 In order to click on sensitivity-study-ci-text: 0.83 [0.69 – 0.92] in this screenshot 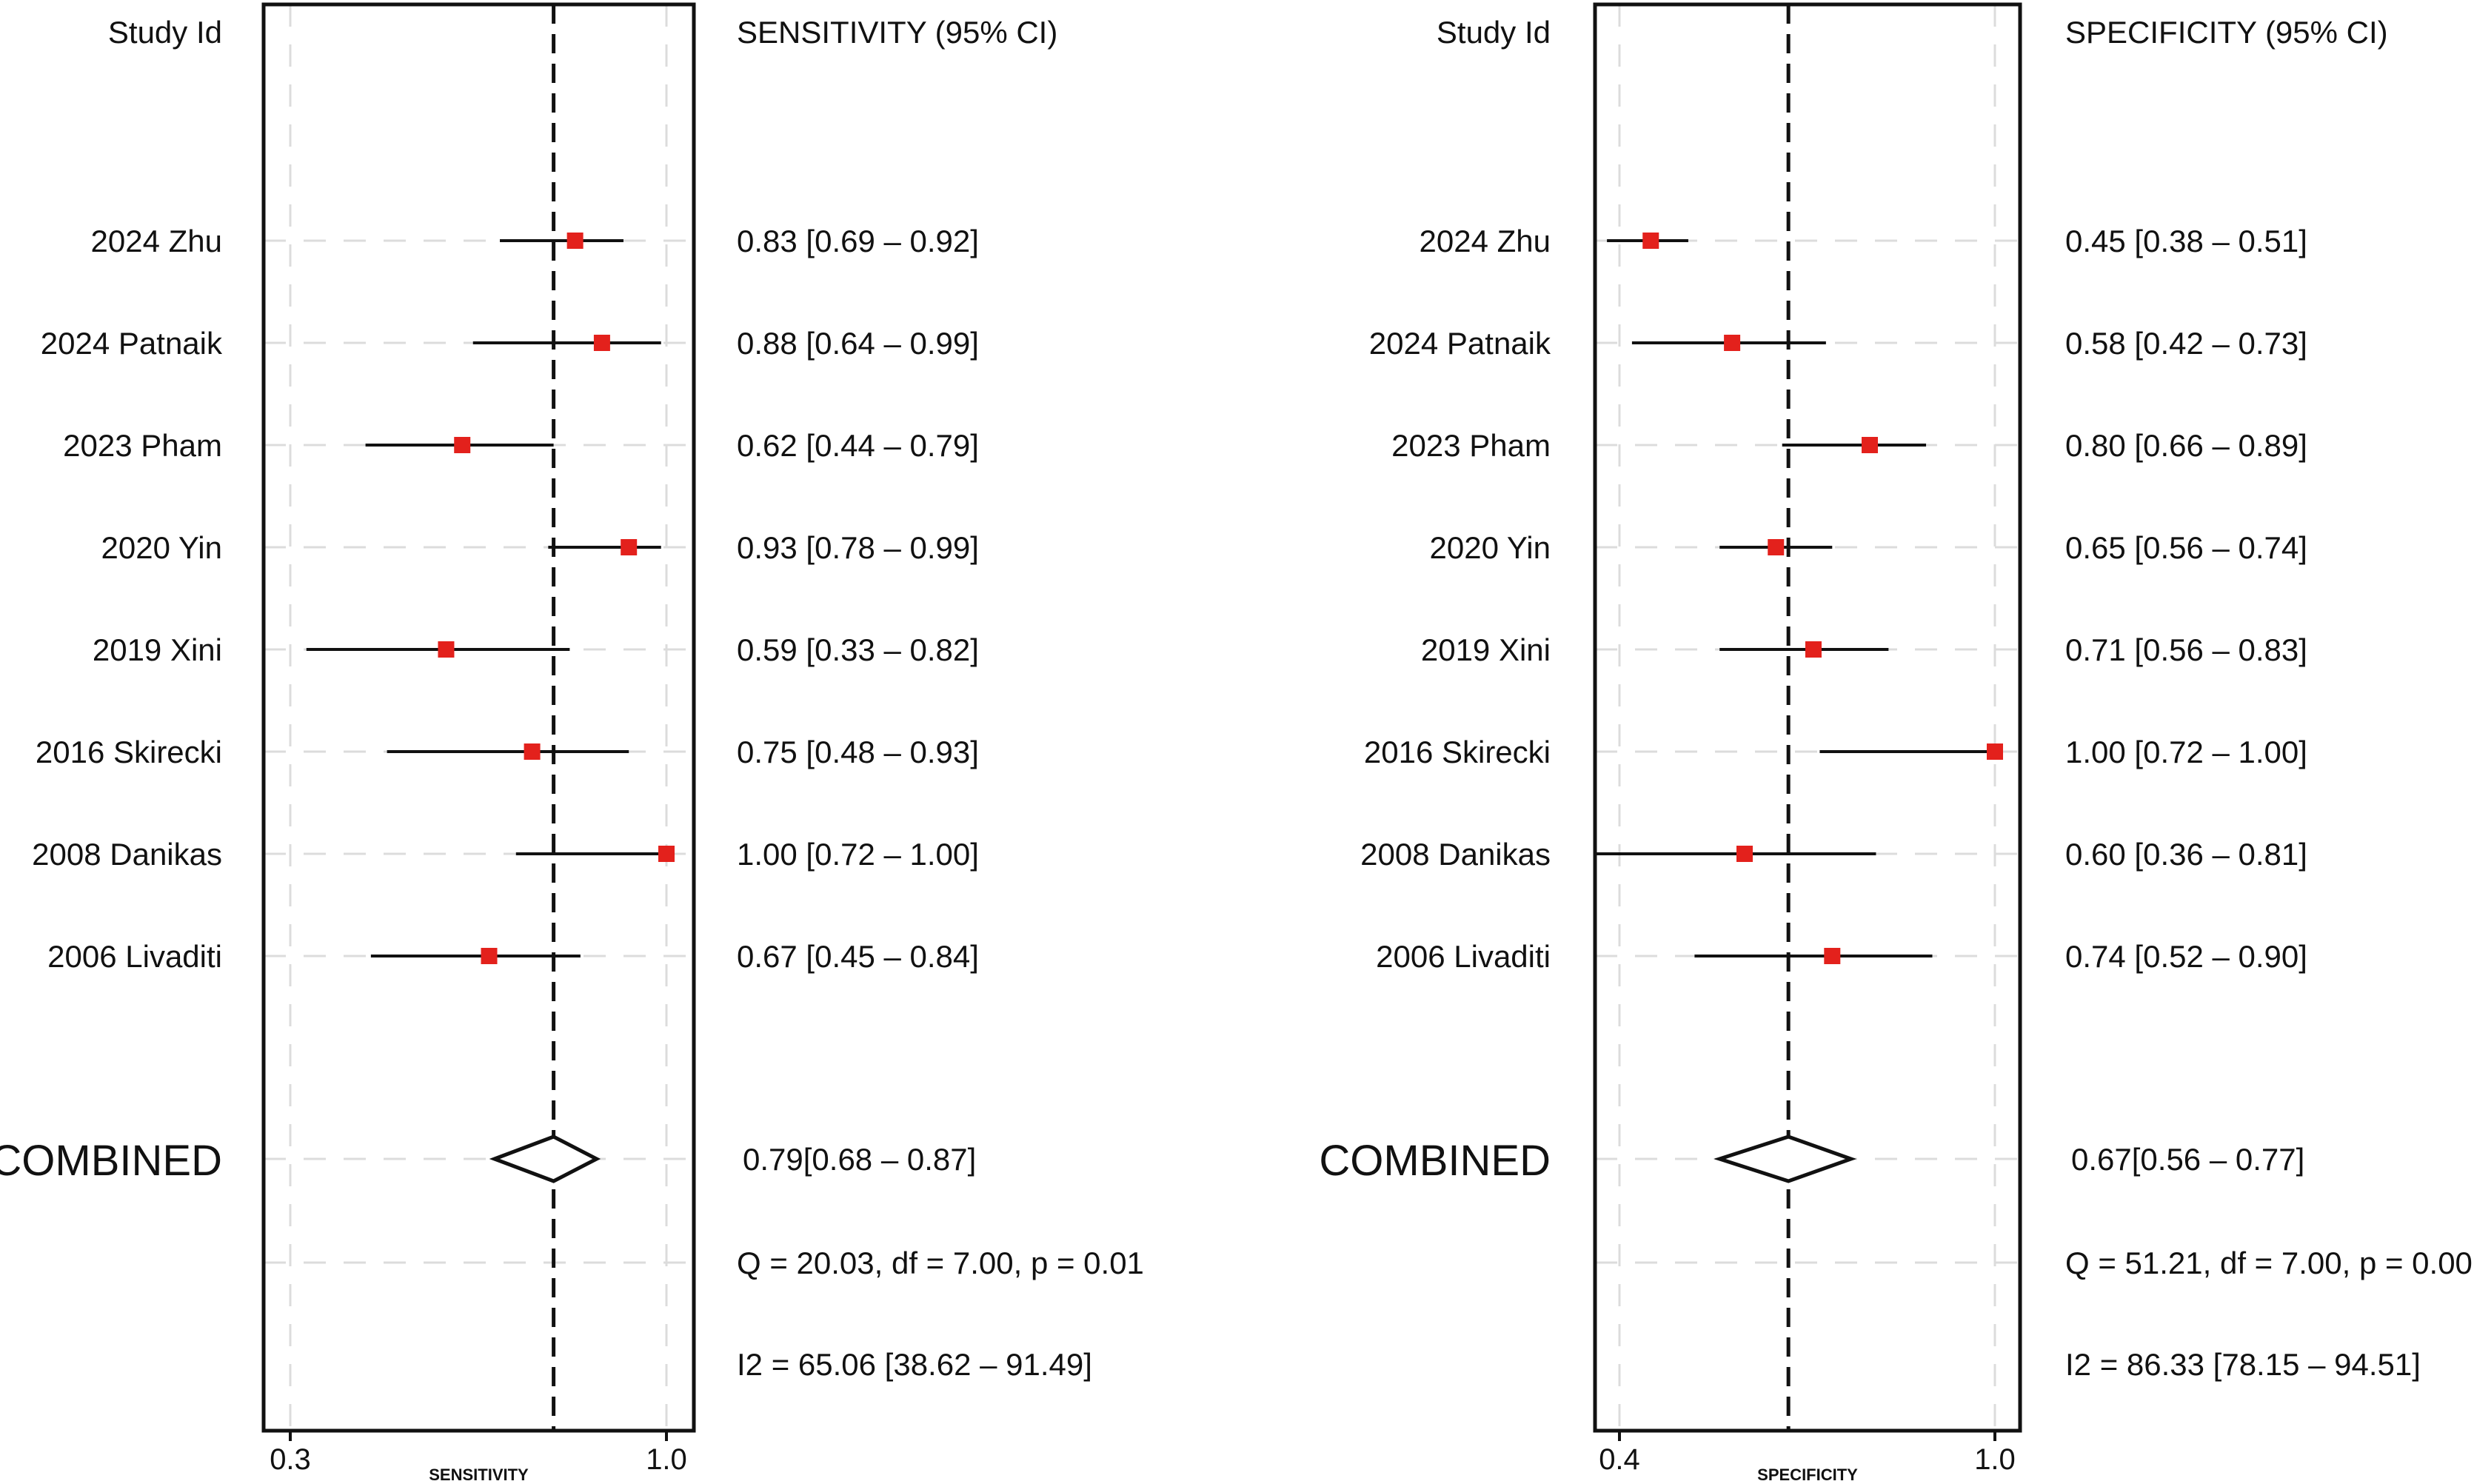, I will do `click(858, 241)`.